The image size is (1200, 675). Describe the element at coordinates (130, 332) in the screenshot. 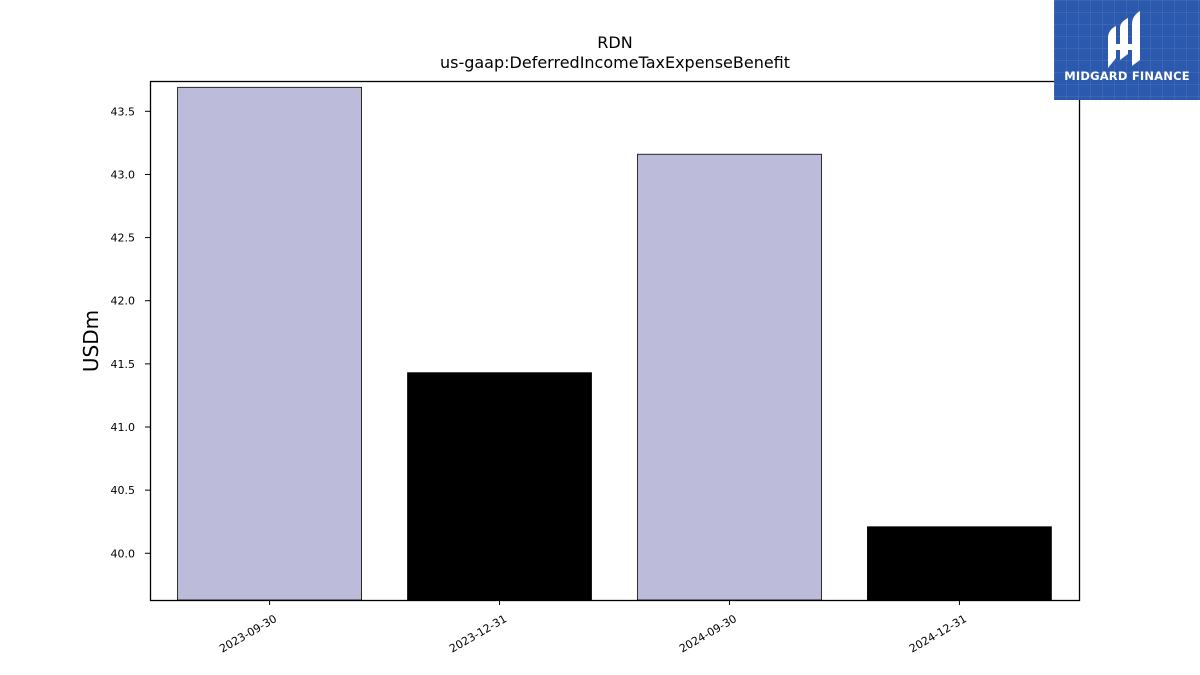

I see `y-axis-ticks: 40.0 40.5 41.0 41.5 42.0 42.5 43.0 43.5` at that location.